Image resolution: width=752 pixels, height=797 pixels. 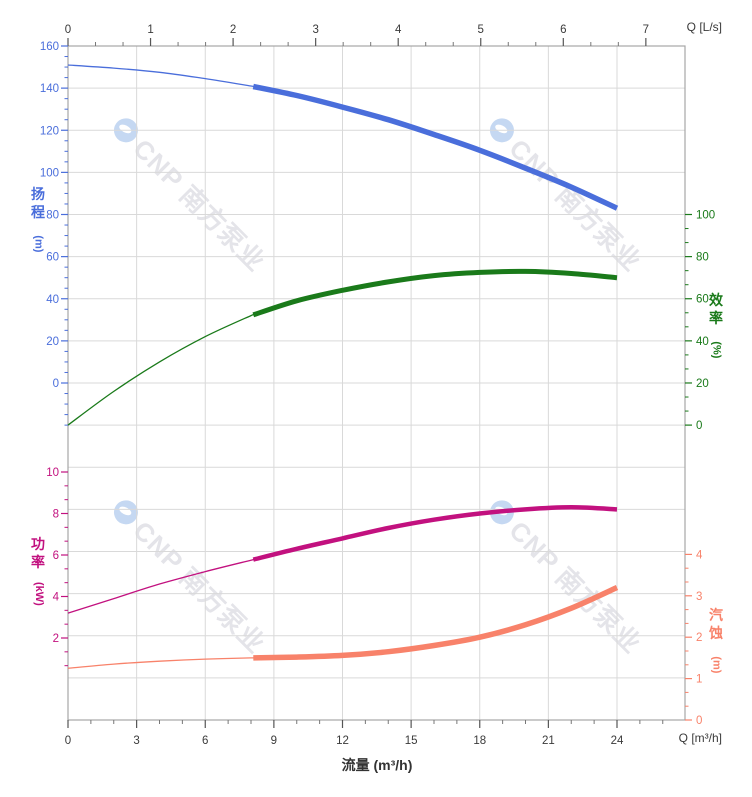 I want to click on eff-curve, so click(x=435, y=293).